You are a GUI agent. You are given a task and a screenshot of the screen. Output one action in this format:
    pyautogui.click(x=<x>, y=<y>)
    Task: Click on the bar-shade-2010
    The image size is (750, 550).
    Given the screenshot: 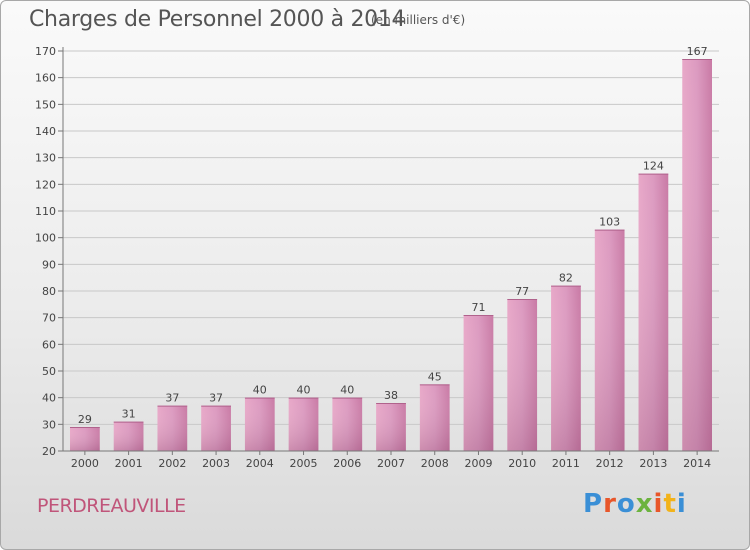 What is the action you would take?
    pyautogui.click(x=522, y=375)
    